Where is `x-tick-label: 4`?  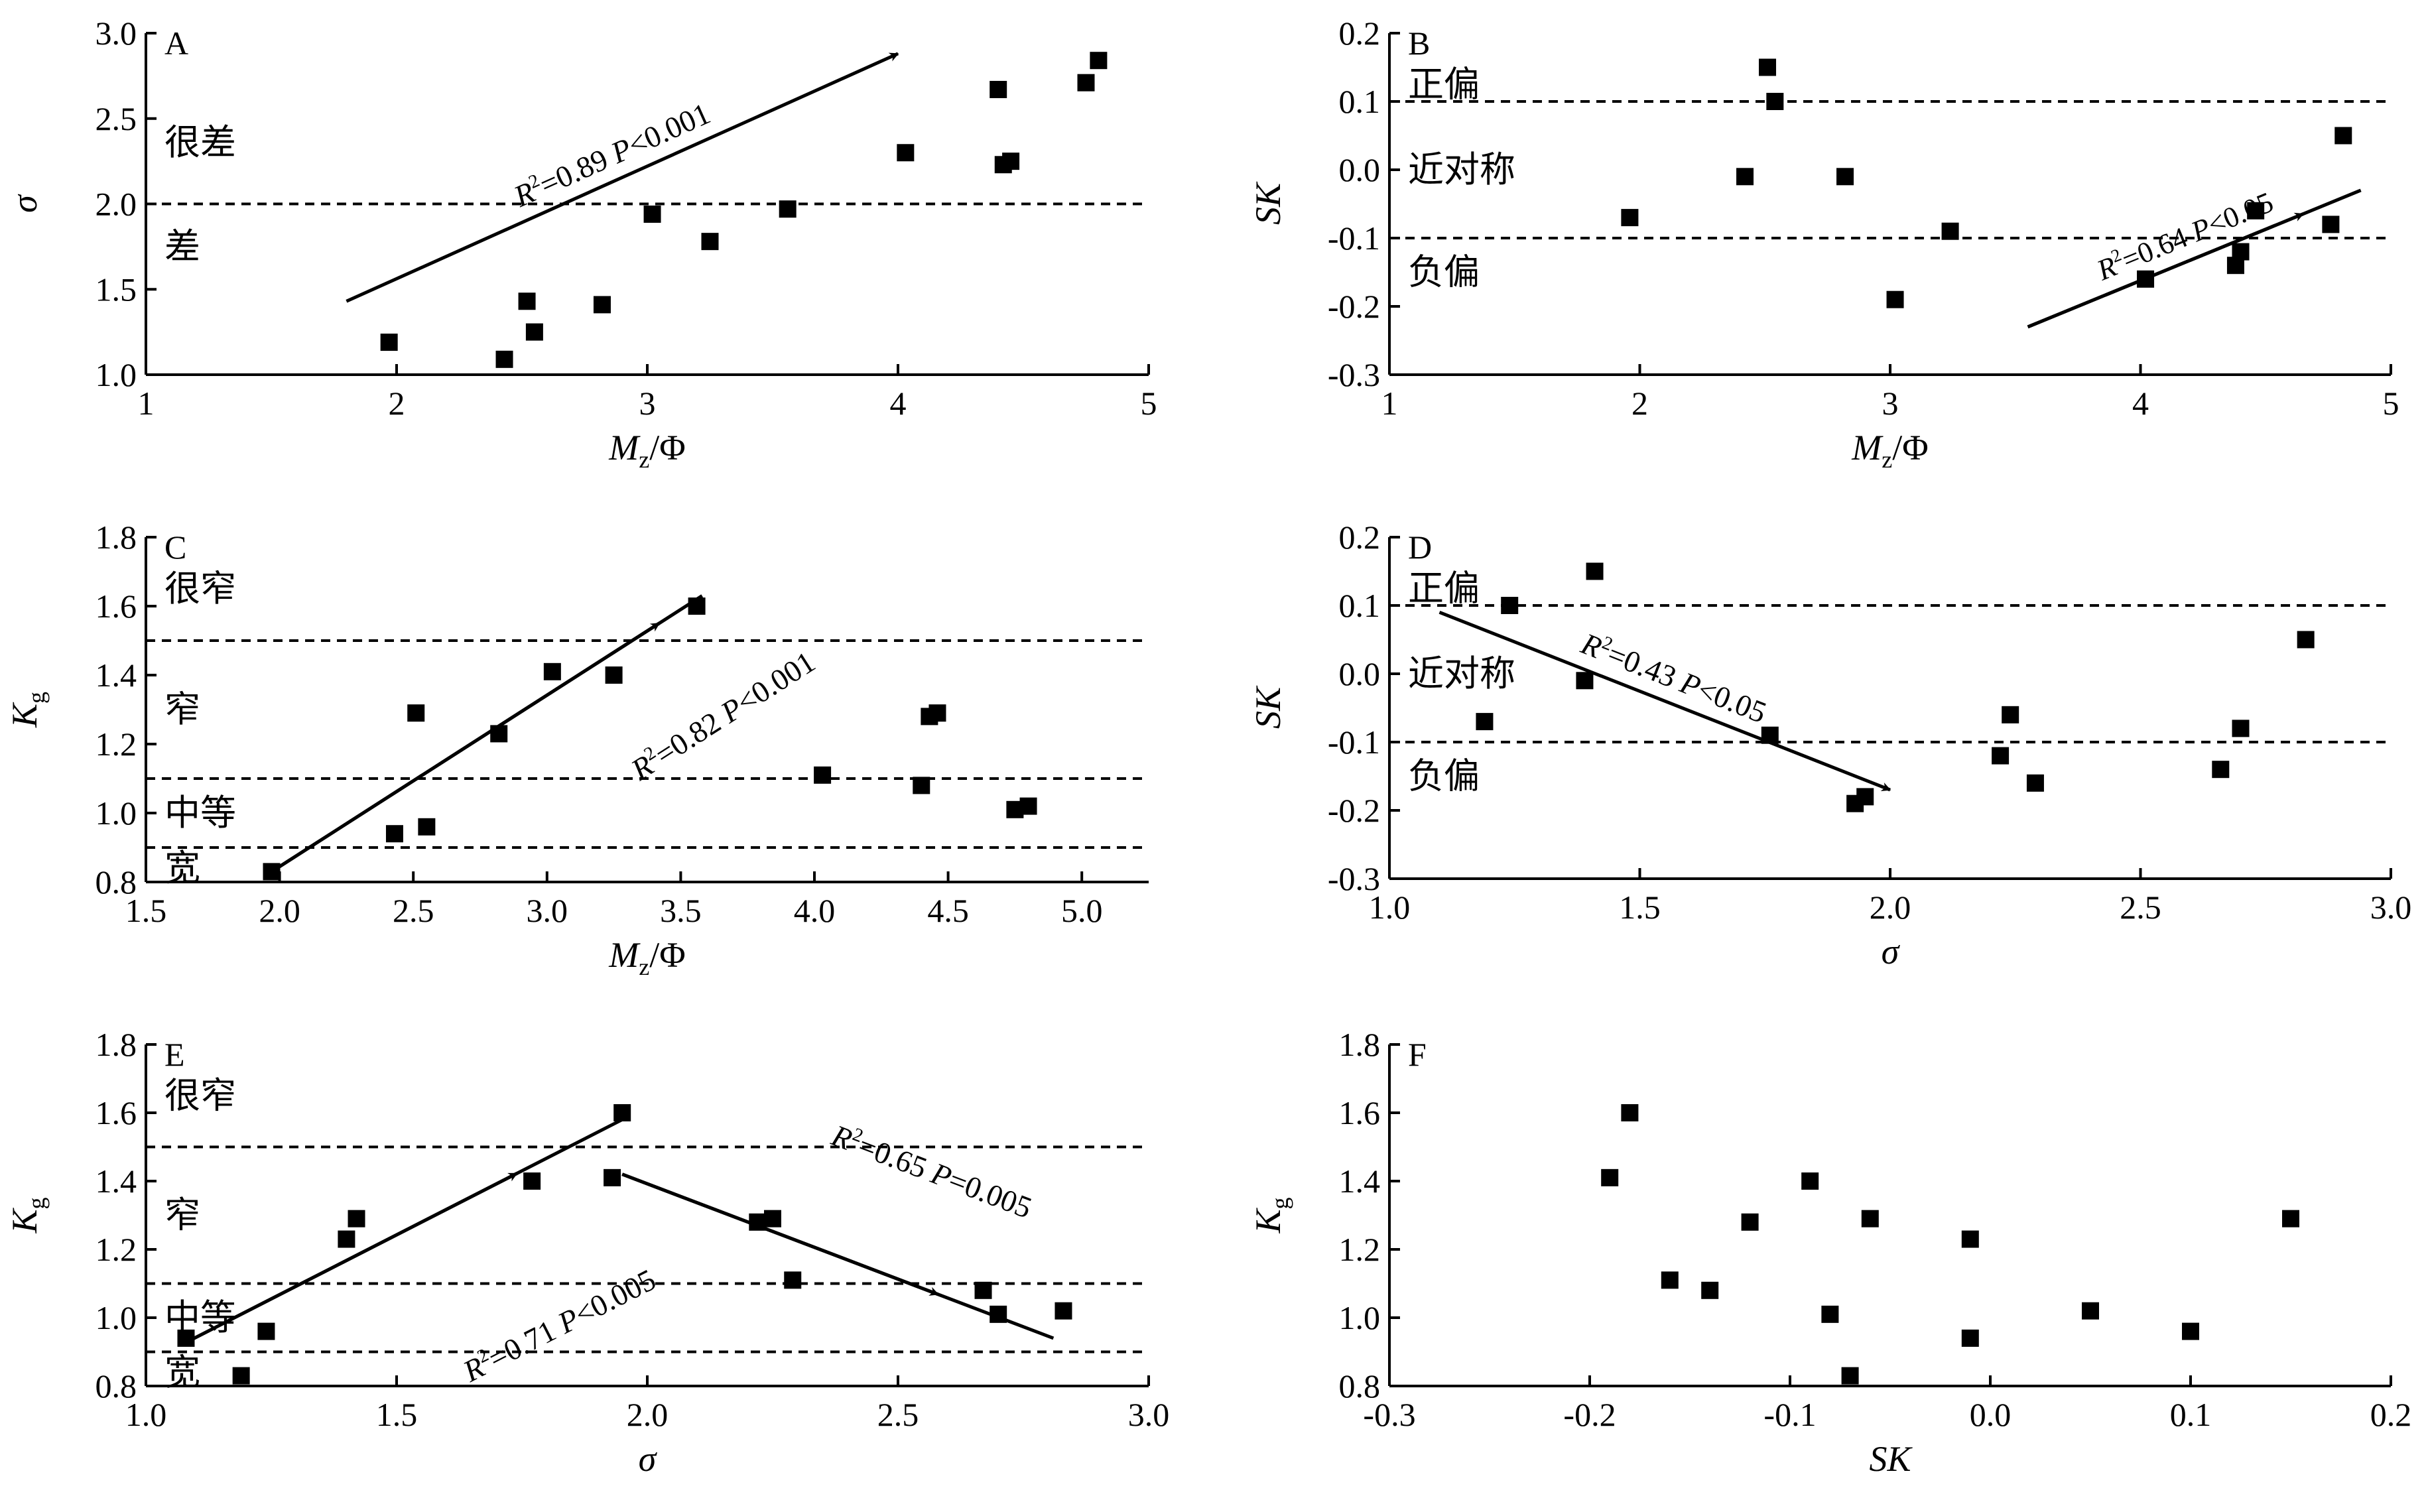
x-tick-label: 4 is located at coordinates (2140, 403).